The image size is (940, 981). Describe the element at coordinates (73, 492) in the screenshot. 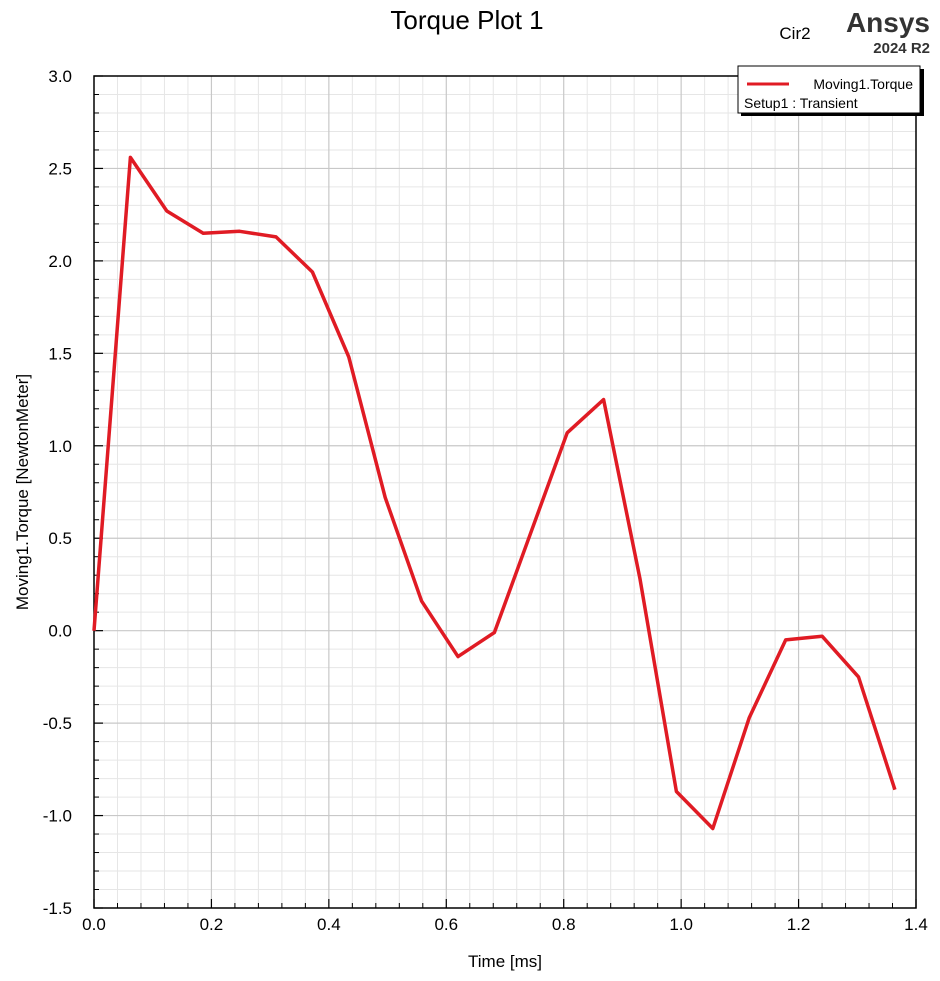

I see `y-axis-ticks: 3.0 2.5 2.0 1.5 1.0 0.5 0.0 -0.5 -1.0 -1.5` at that location.